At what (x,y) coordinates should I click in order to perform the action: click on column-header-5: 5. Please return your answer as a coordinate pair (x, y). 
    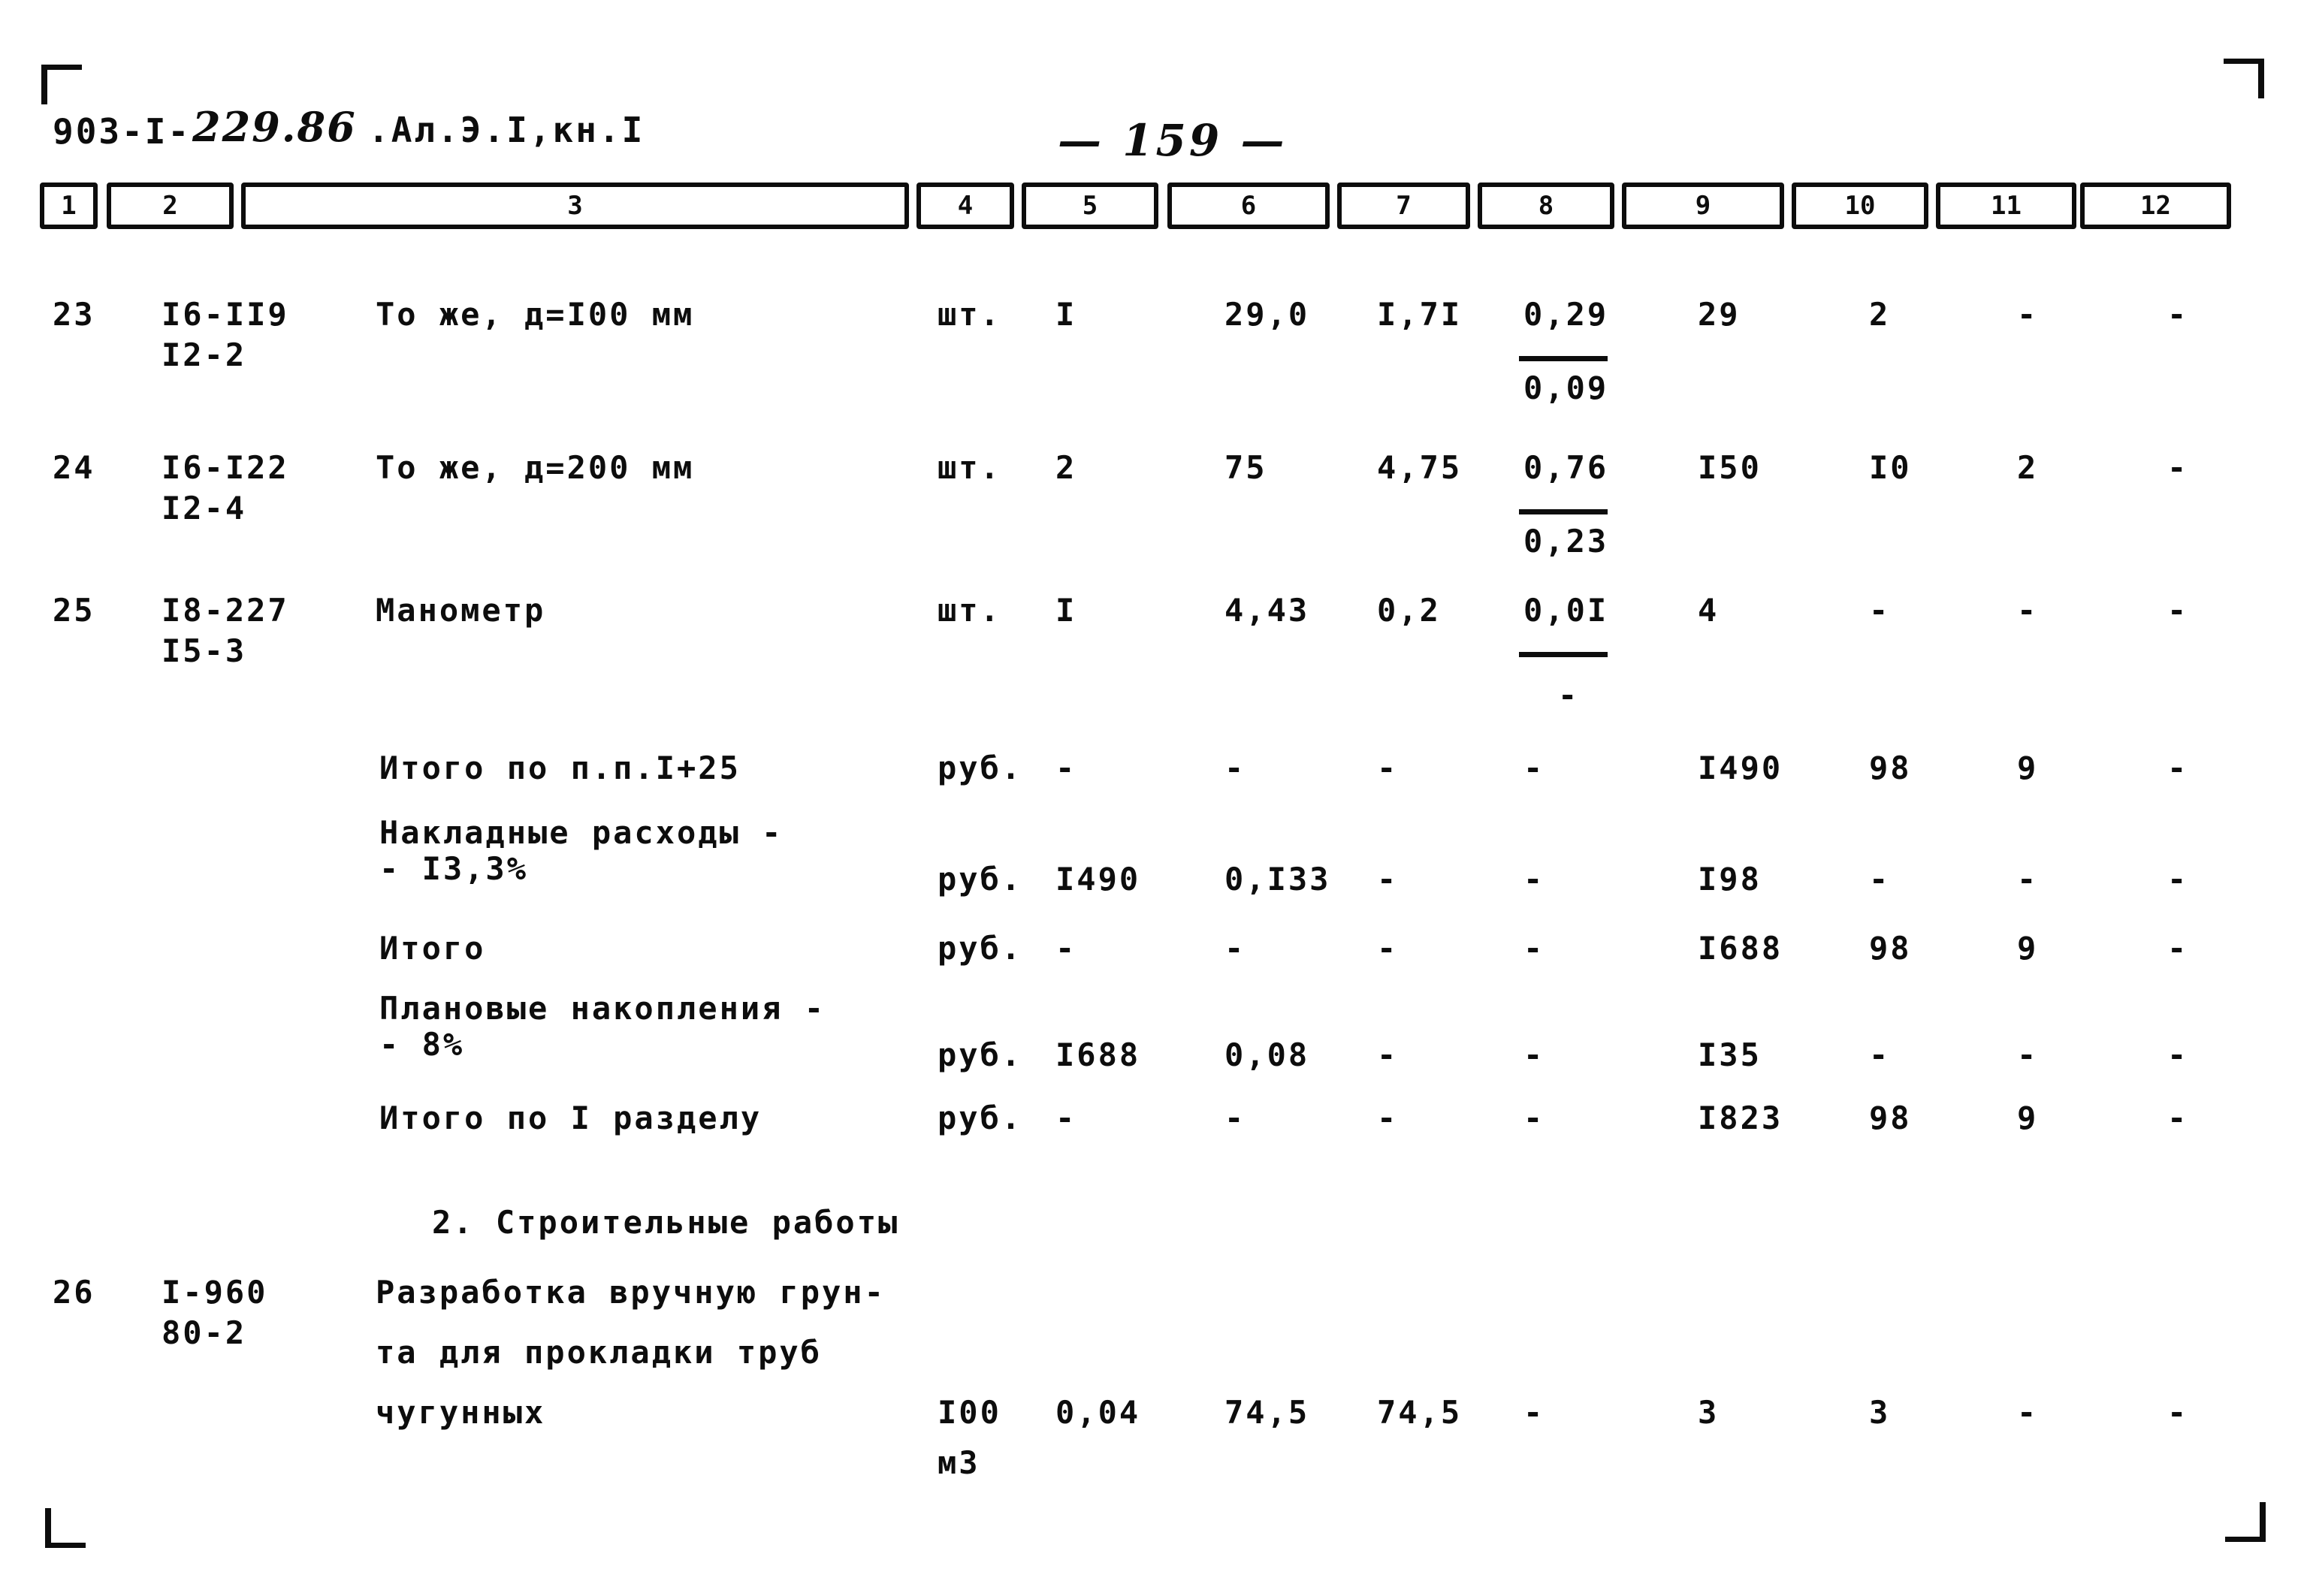
    Looking at the image, I should click on (1090, 206).